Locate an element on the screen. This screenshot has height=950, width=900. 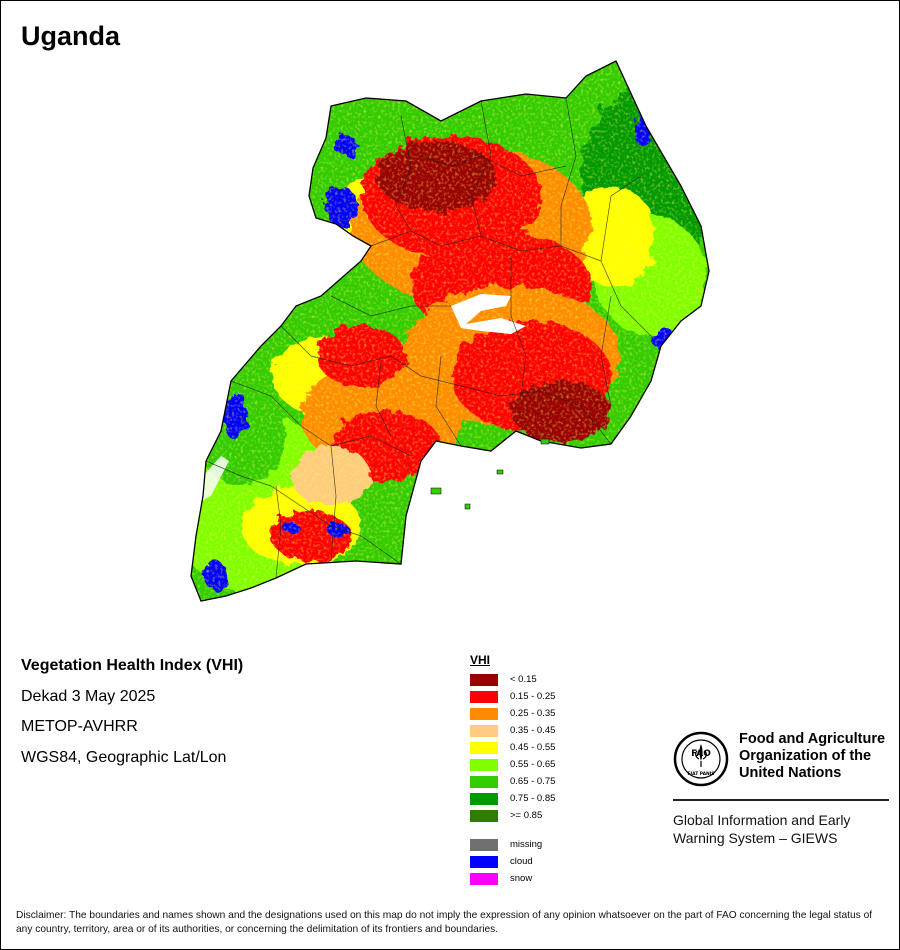
legend-class-item: 0.75 - 0.85 is located at coordinates (512, 798).